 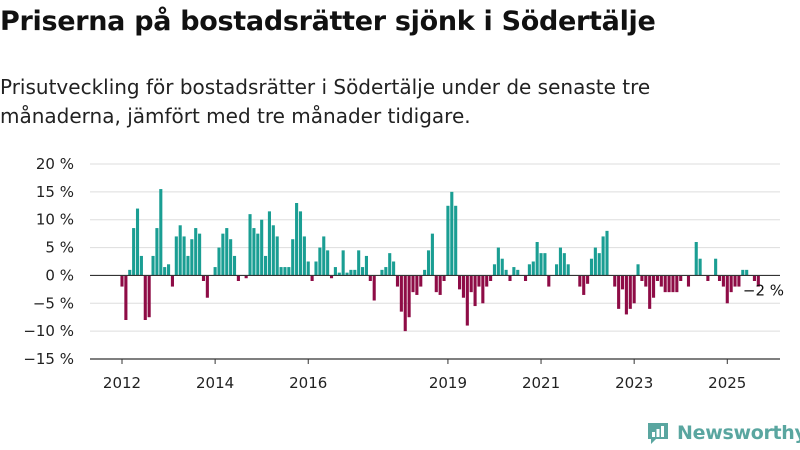 I want to click on y-tick-label: 0 %, so click(x=59, y=275).